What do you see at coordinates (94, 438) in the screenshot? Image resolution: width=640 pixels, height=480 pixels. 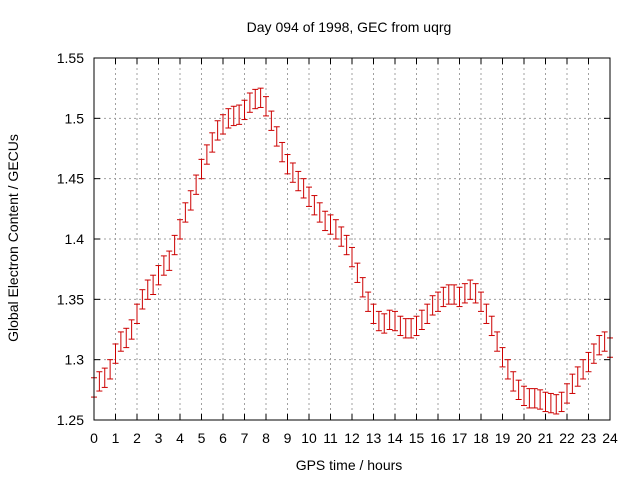 I see `x-tick-label: 0` at bounding box center [94, 438].